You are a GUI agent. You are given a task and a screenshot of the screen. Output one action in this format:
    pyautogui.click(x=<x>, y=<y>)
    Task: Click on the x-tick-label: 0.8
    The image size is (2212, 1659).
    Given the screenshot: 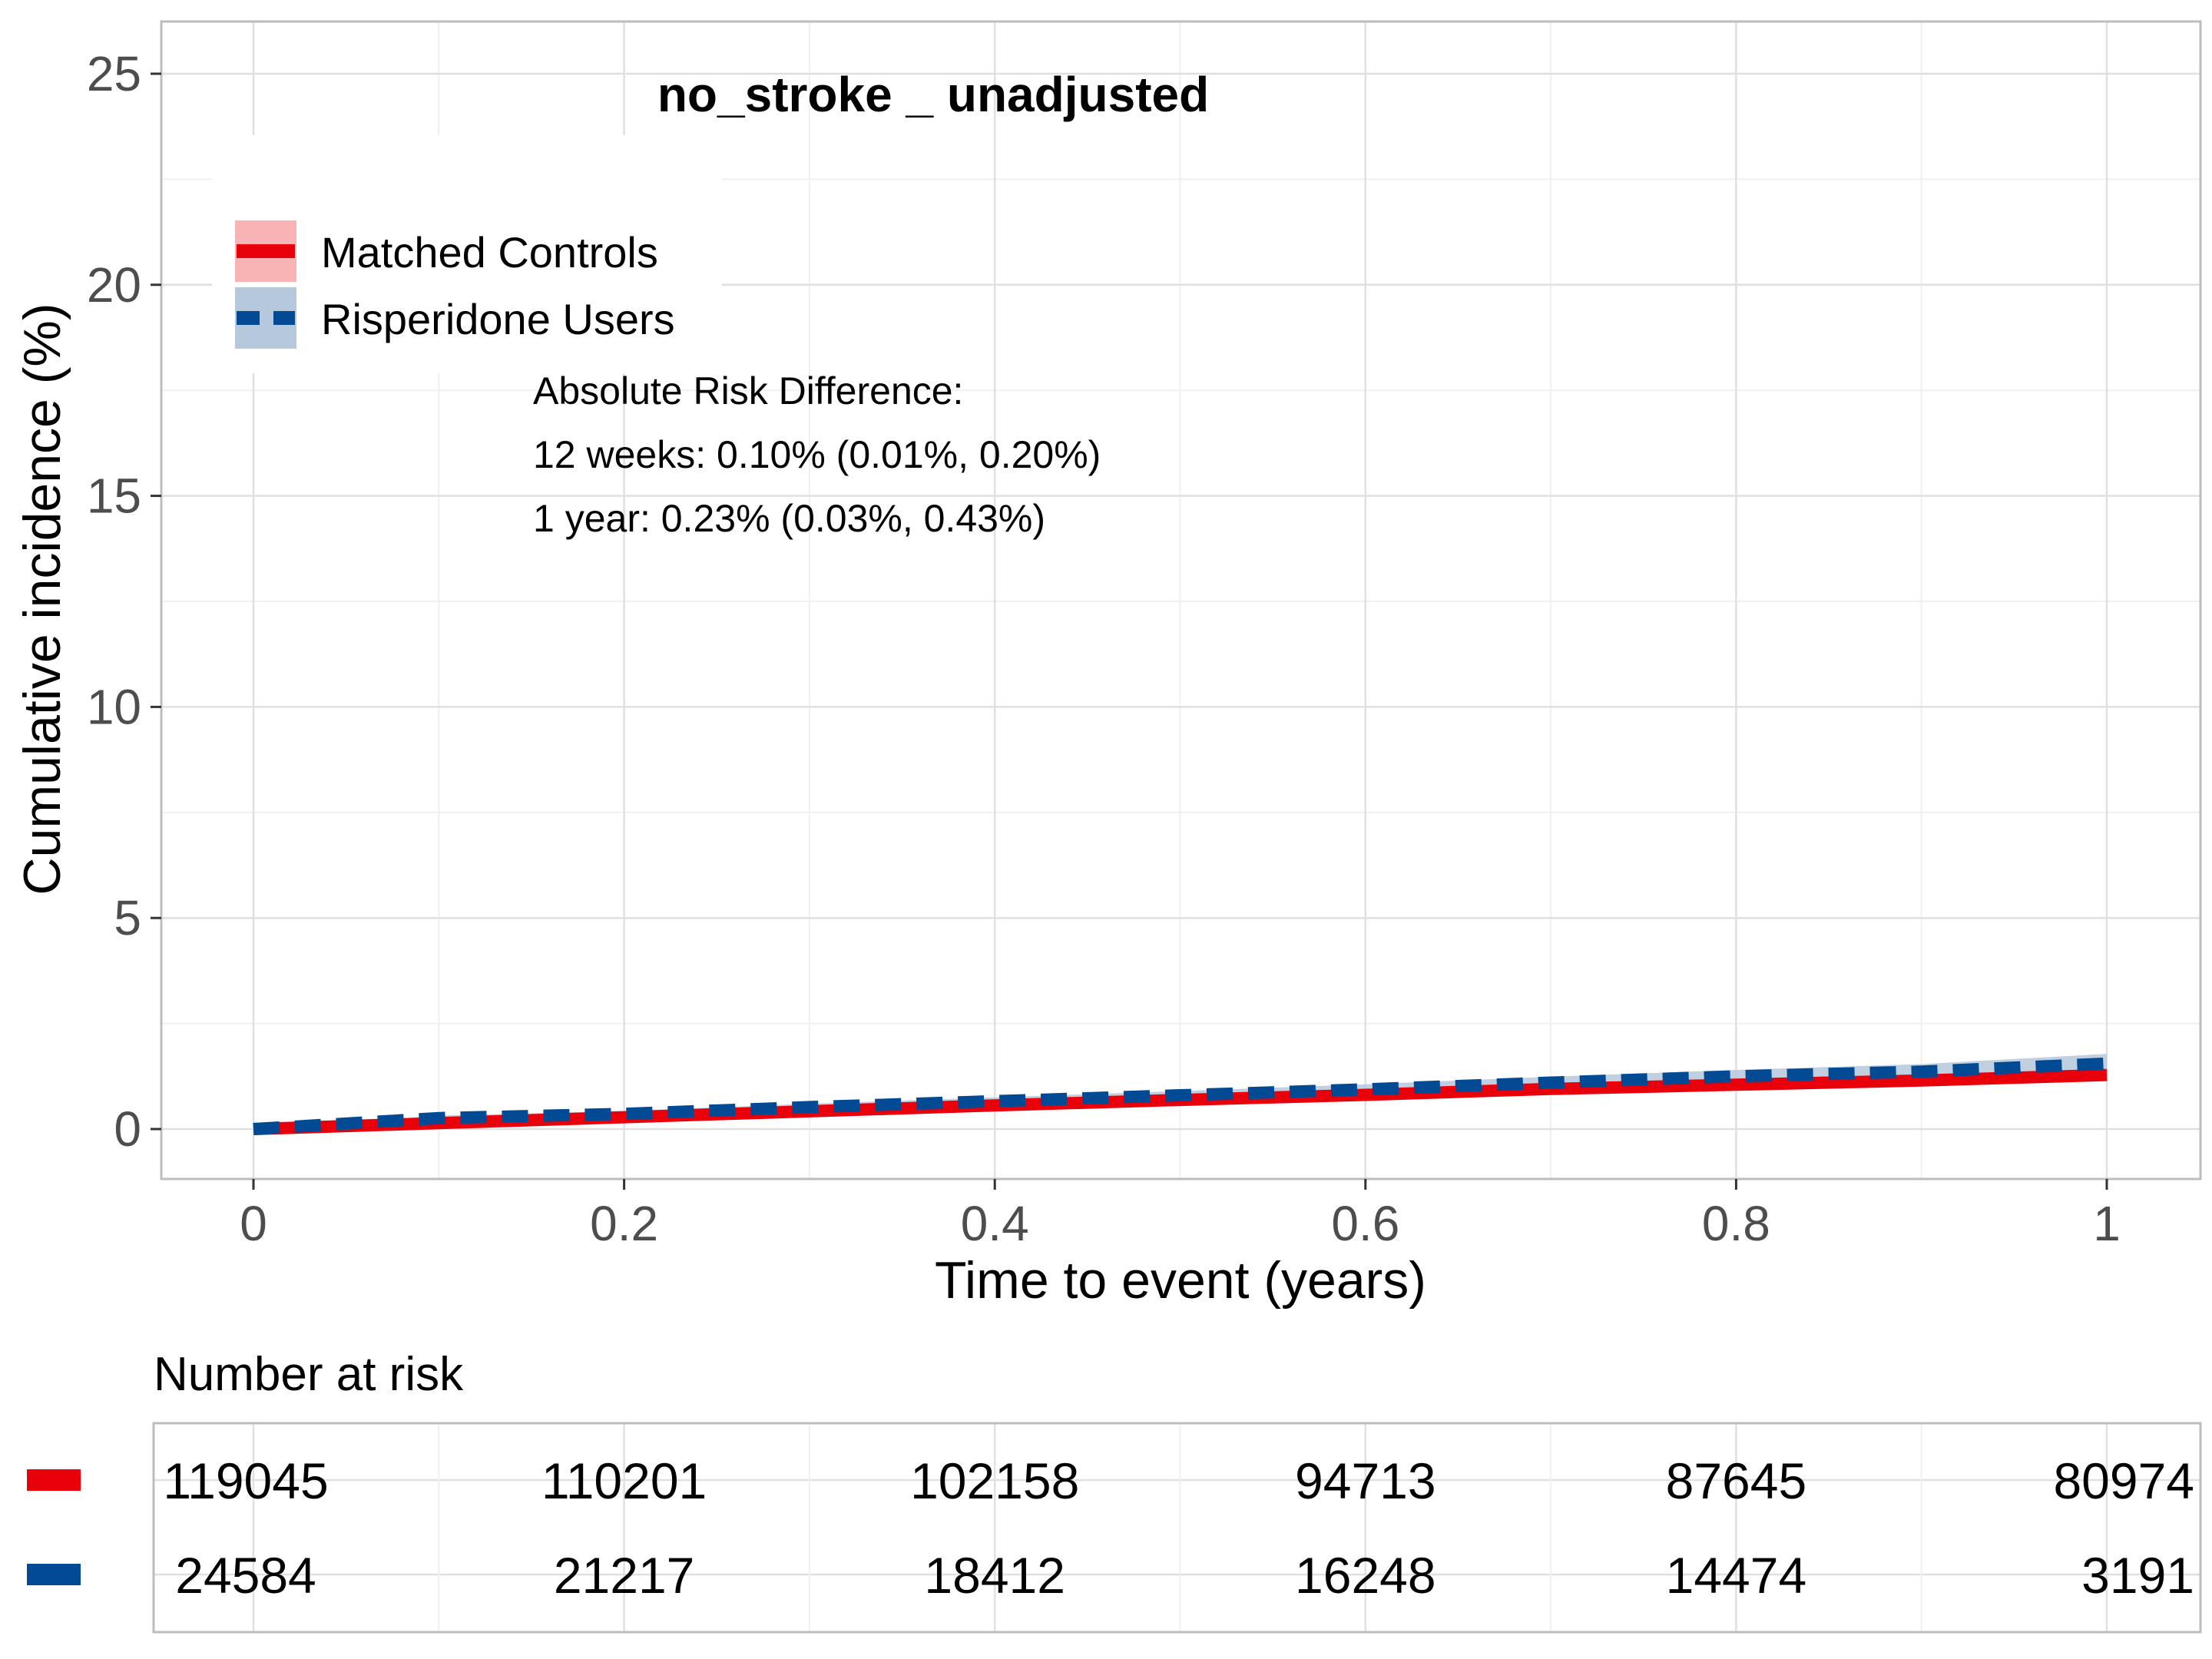 What is the action you would take?
    pyautogui.click(x=1736, y=1223)
    